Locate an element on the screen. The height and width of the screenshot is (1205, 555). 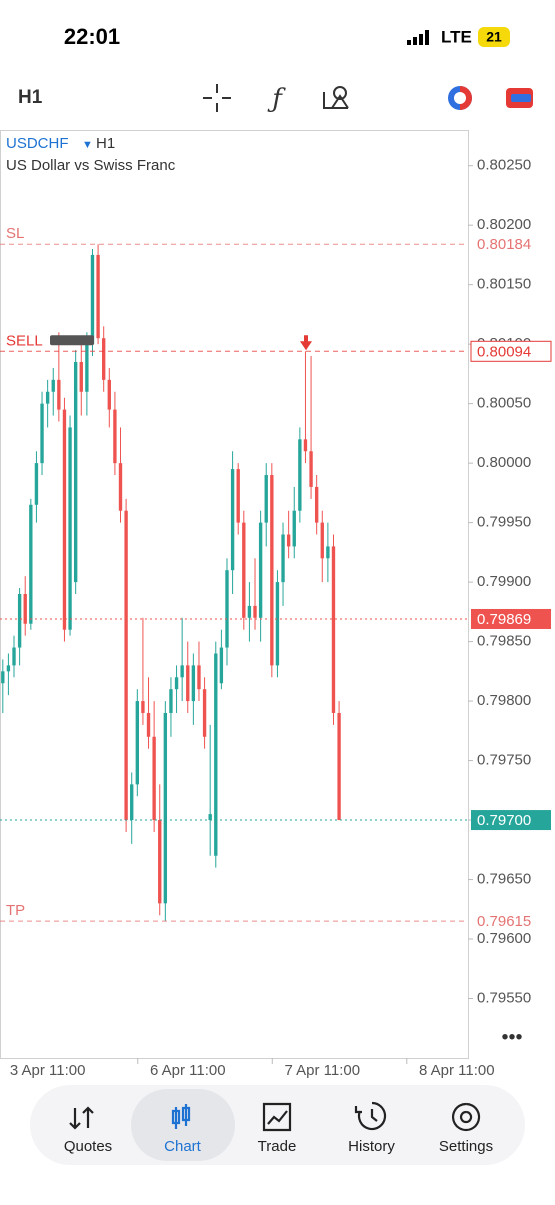
objects-button is located at coordinates (336, 97).